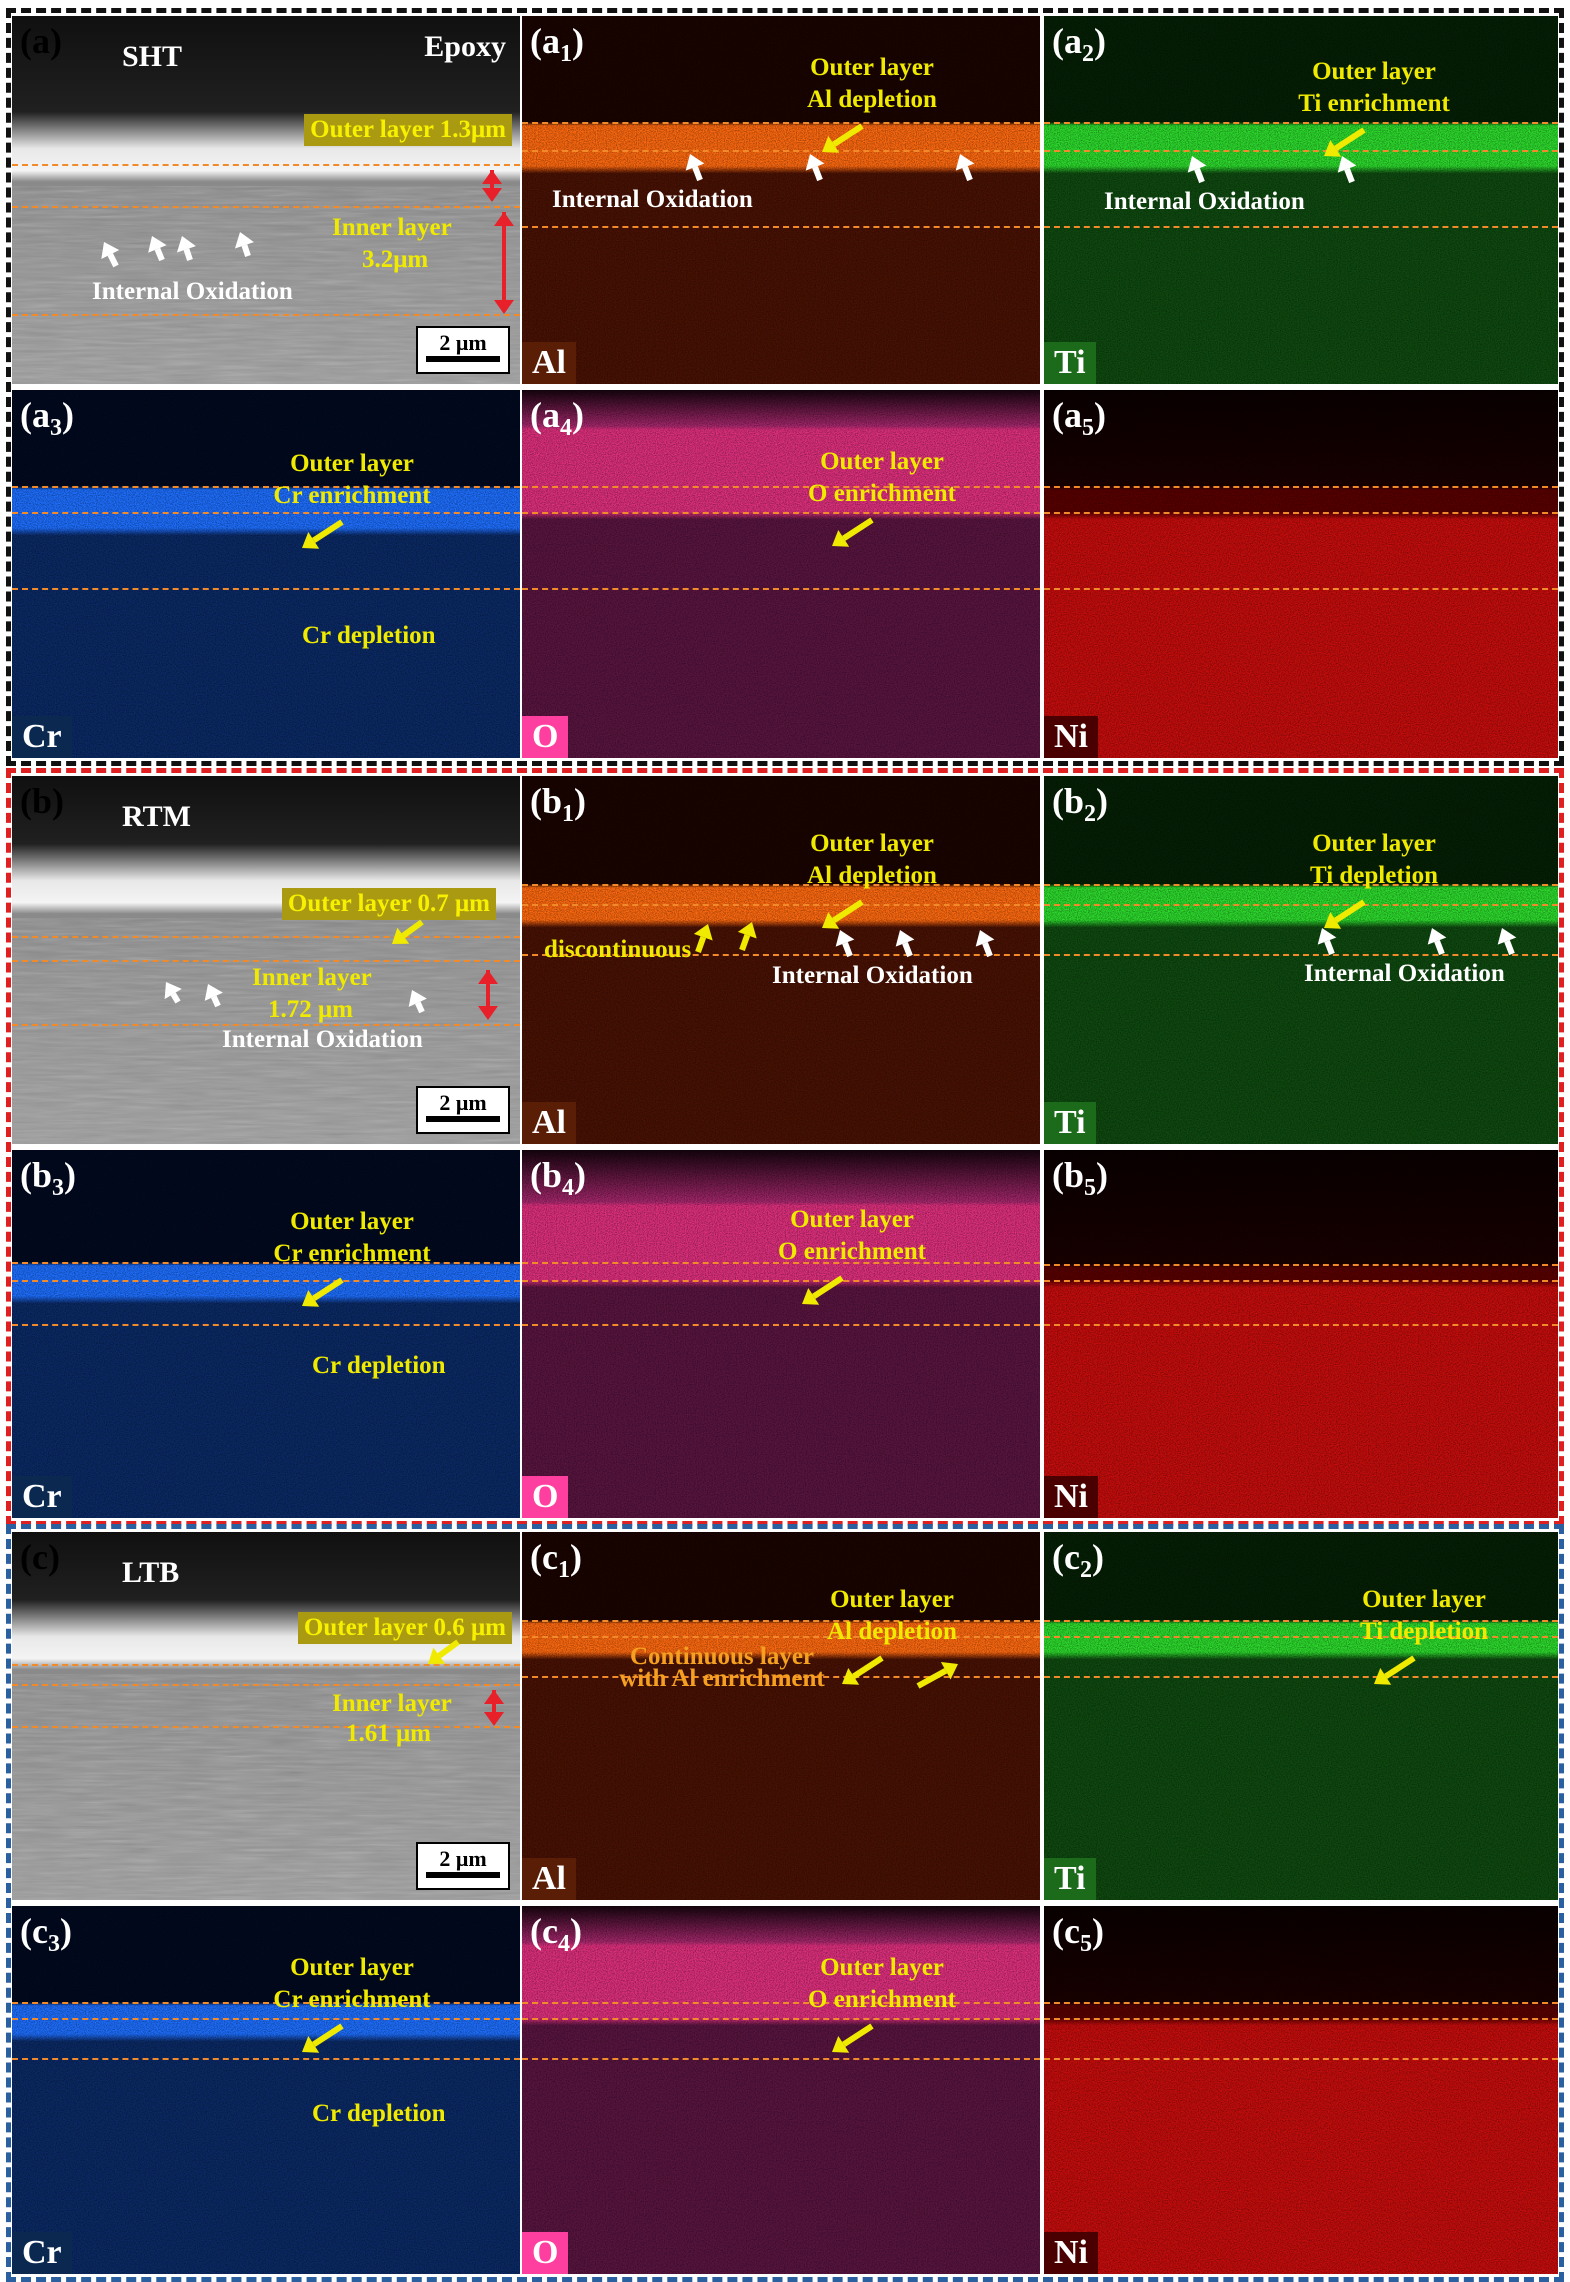  I want to click on panel-label: (b2), so click(1080, 804).